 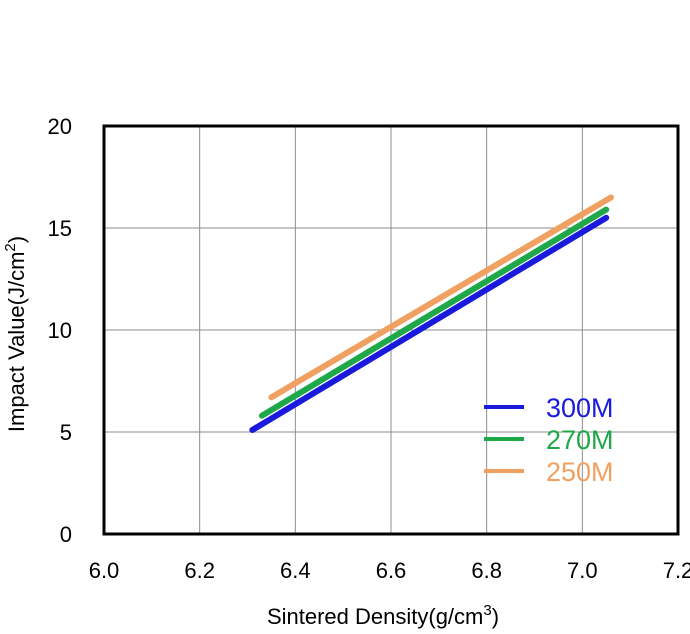 What do you see at coordinates (104, 570) in the screenshot?
I see `x-tick-label: 6.0` at bounding box center [104, 570].